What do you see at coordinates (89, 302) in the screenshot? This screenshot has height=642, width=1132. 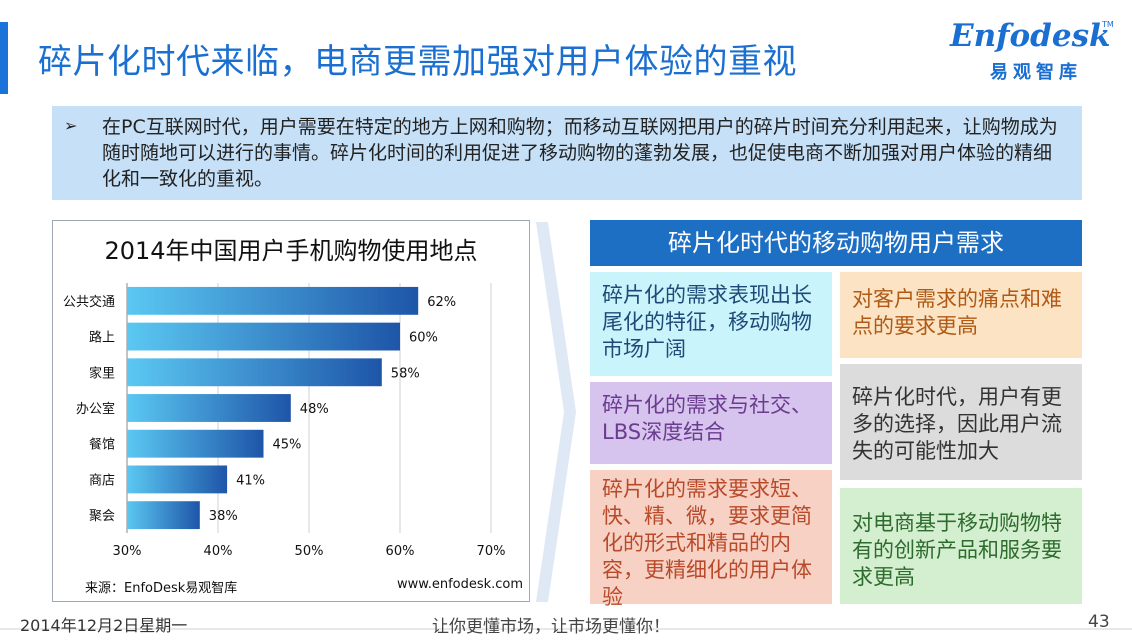 I see `category-label: 公共交通` at bounding box center [89, 302].